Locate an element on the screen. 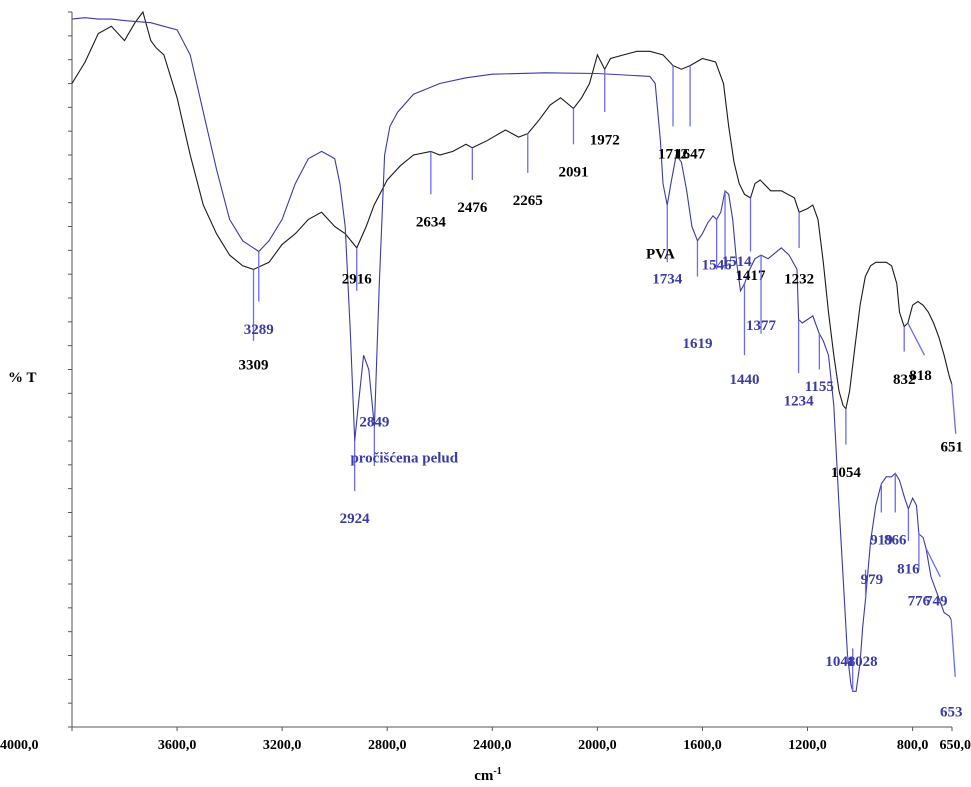 The width and height of the screenshot is (971, 787). peak-label: 2091 is located at coordinates (573, 172).